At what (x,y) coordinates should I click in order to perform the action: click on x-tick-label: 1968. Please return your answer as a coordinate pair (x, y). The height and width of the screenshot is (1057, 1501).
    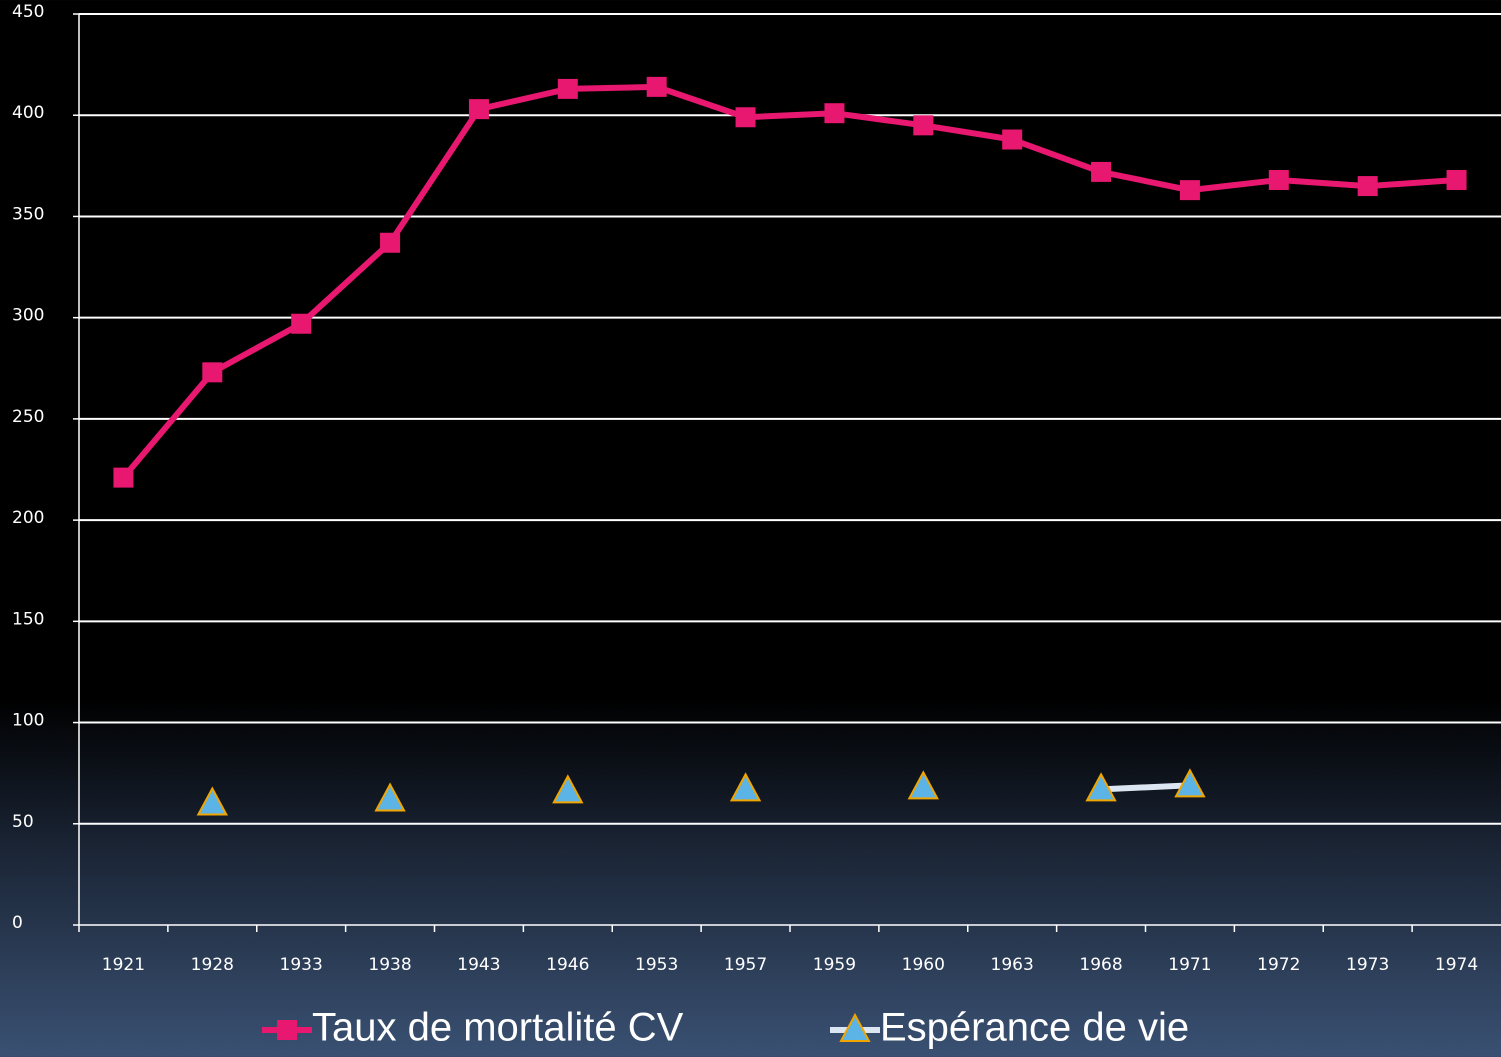
    Looking at the image, I should click on (1100, 965).